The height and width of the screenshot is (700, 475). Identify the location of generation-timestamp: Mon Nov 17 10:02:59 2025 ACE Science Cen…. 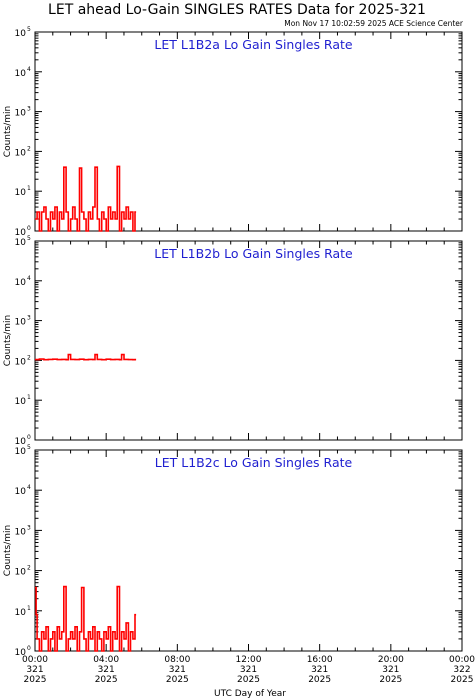
(374, 23).